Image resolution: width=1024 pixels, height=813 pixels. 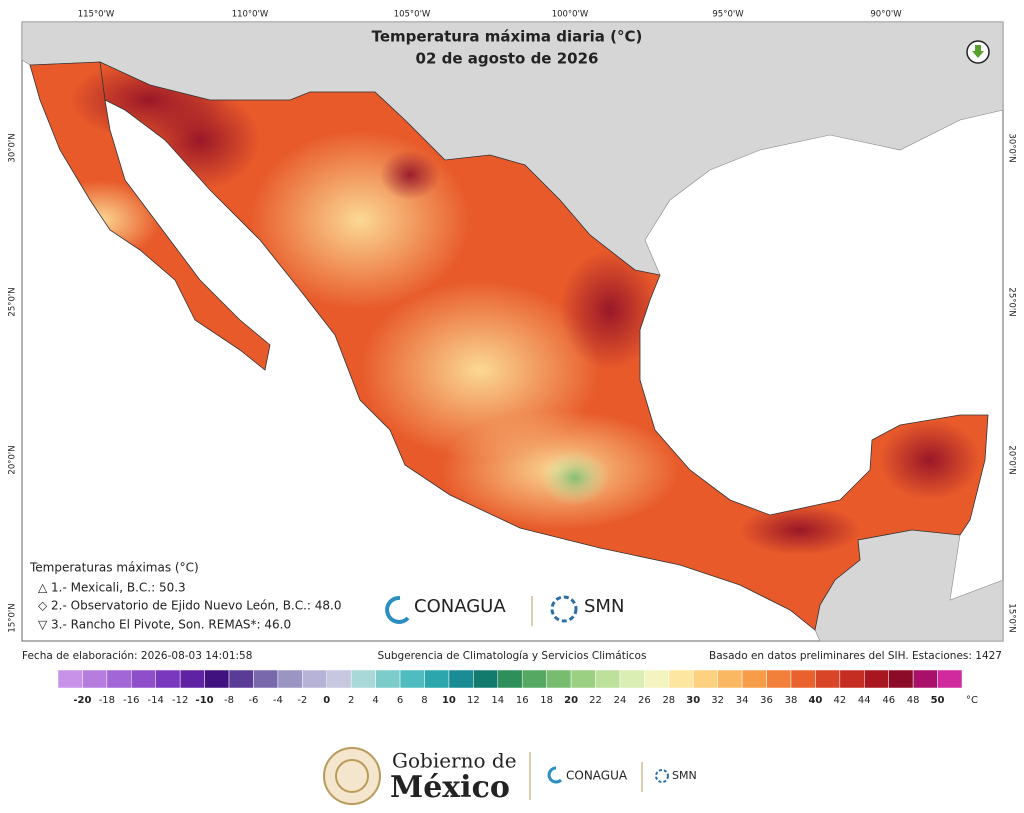 What do you see at coordinates (351, 700) in the screenshot?
I see `colorbar-tick-label: 2` at bounding box center [351, 700].